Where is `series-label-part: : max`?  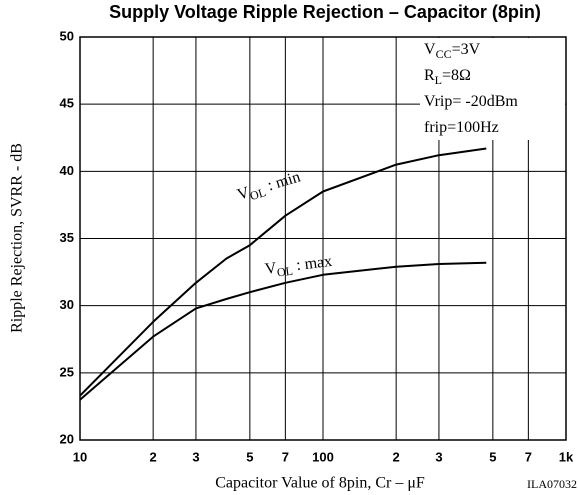 series-label-part: : max is located at coordinates (312, 264).